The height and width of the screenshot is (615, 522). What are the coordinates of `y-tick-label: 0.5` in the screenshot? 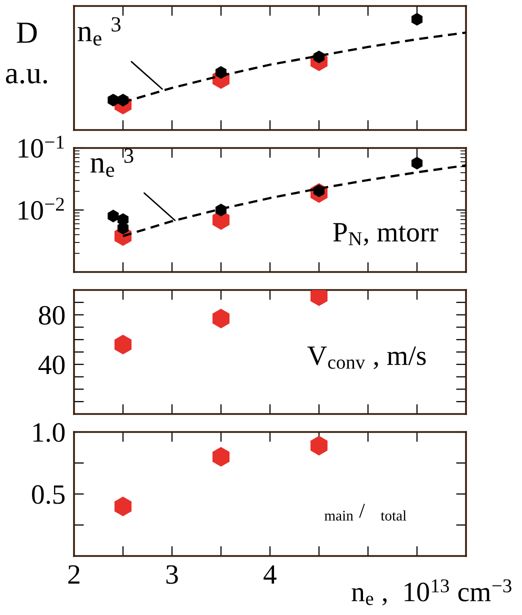 It's located at (48, 494).